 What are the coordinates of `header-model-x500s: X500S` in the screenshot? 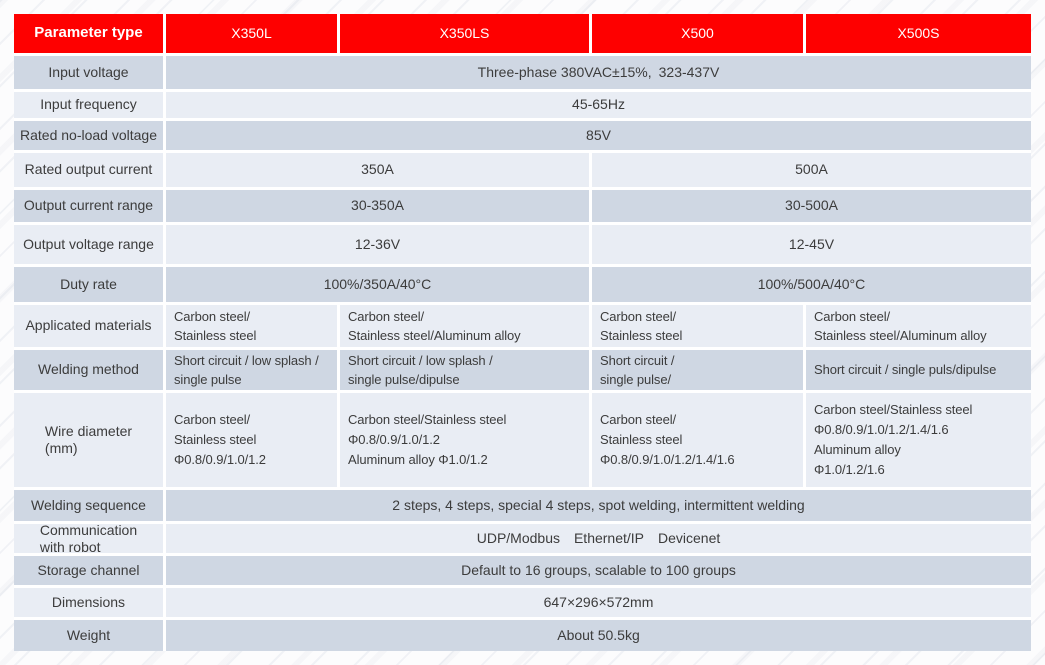 It's located at (918, 33).